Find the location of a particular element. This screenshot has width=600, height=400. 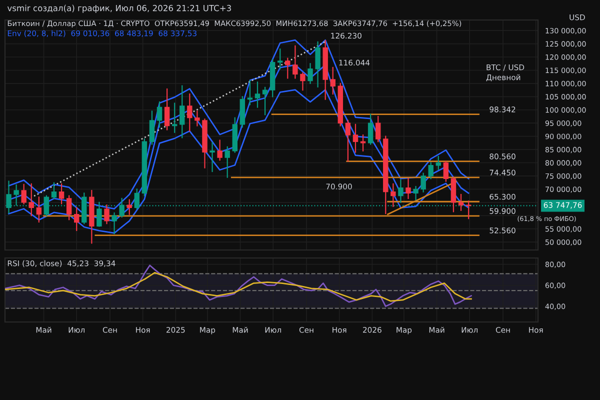

chart-title: vsmir создал(а) график, Июл 06, 2026 21:21 UTC+3 is located at coordinates (119, 8).